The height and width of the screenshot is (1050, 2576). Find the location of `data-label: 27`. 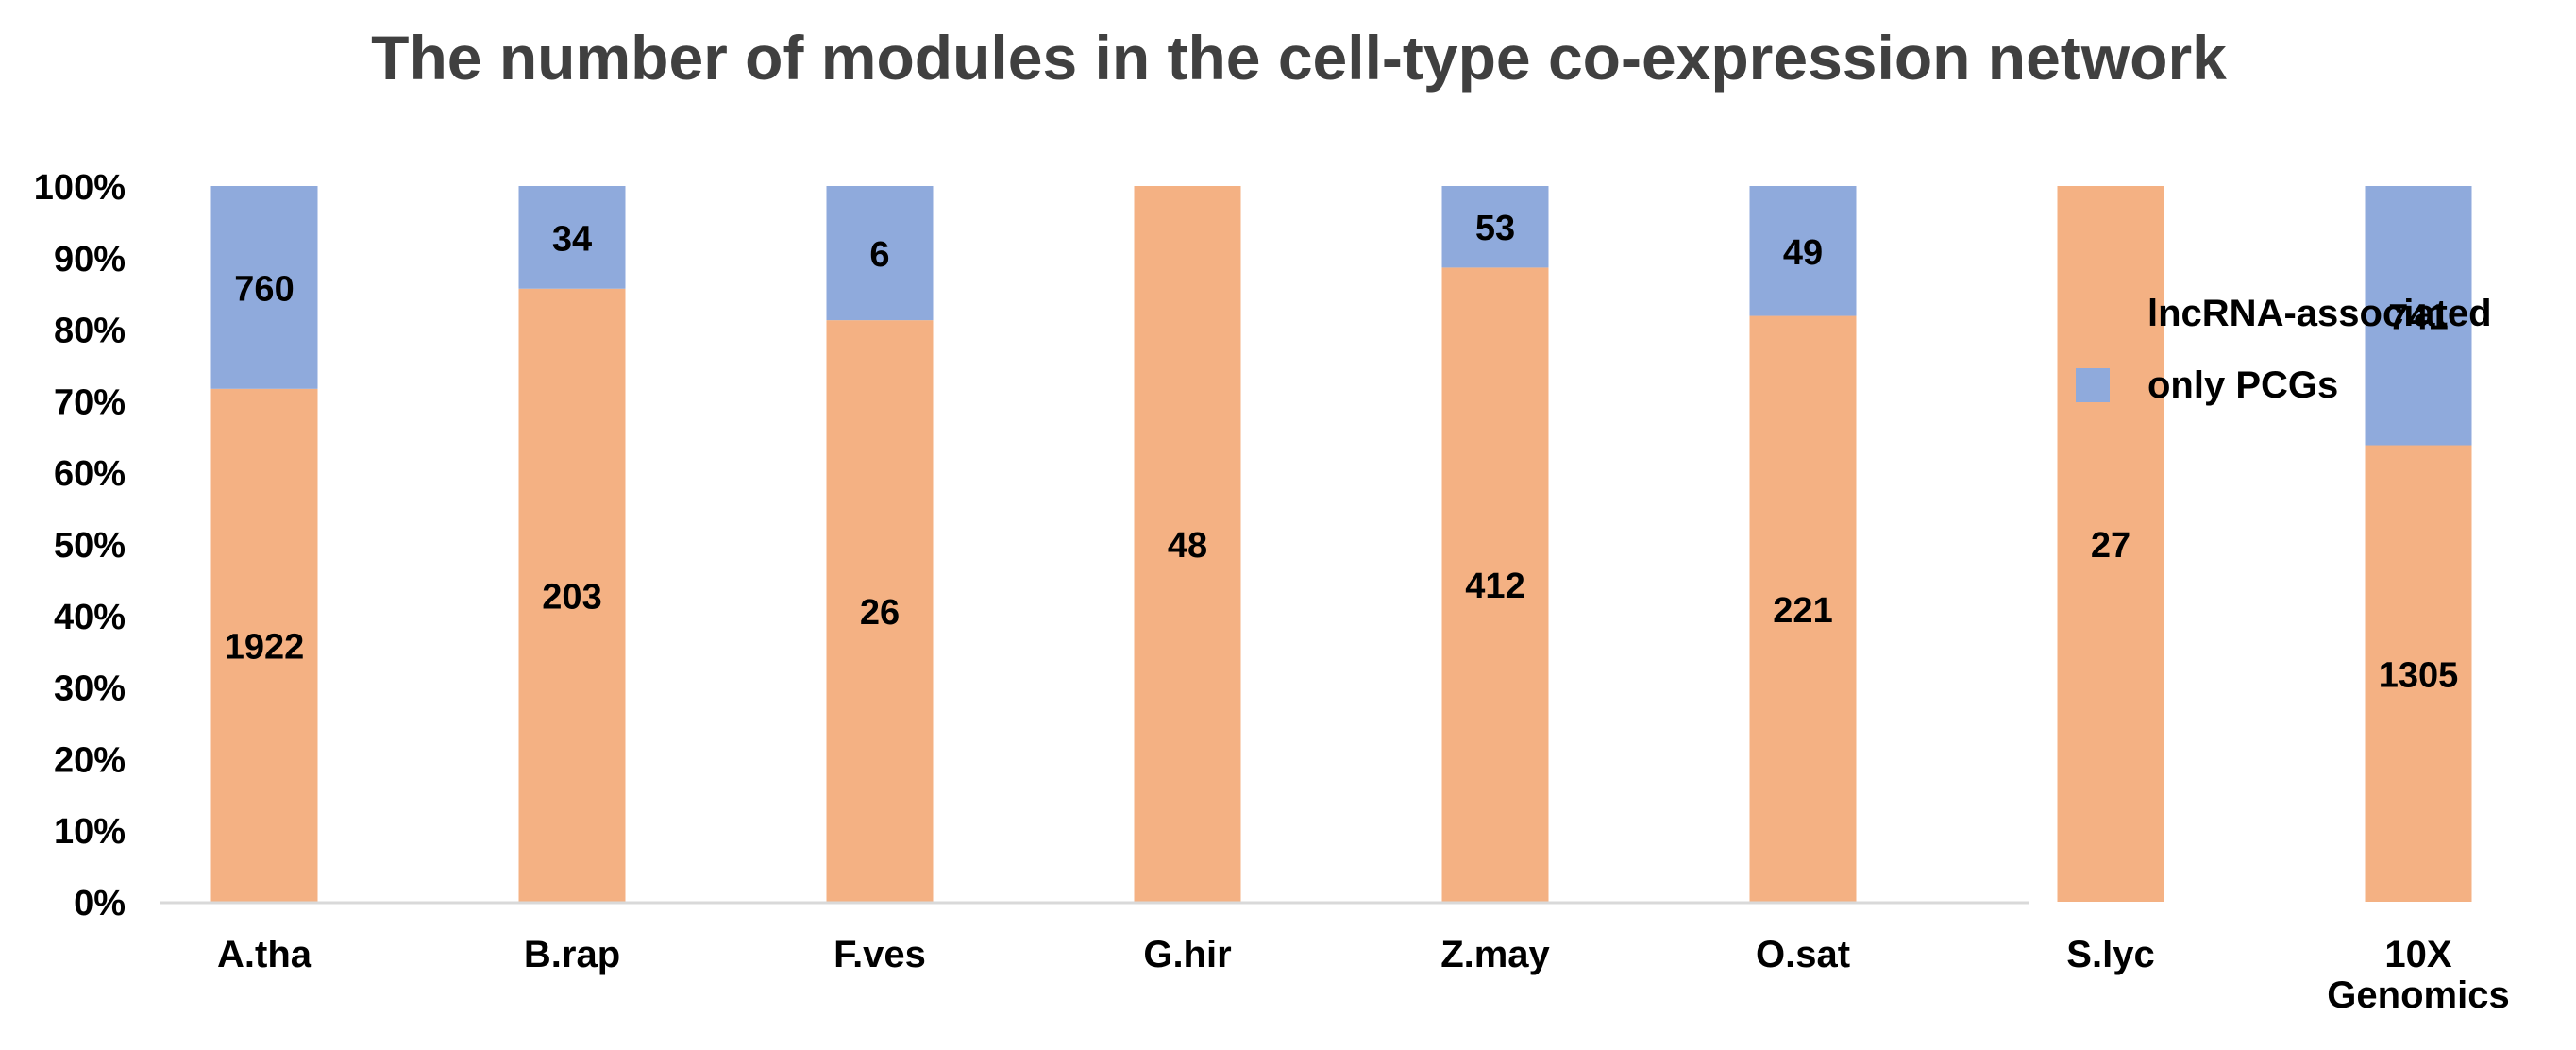

data-label: 27 is located at coordinates (2110, 546).